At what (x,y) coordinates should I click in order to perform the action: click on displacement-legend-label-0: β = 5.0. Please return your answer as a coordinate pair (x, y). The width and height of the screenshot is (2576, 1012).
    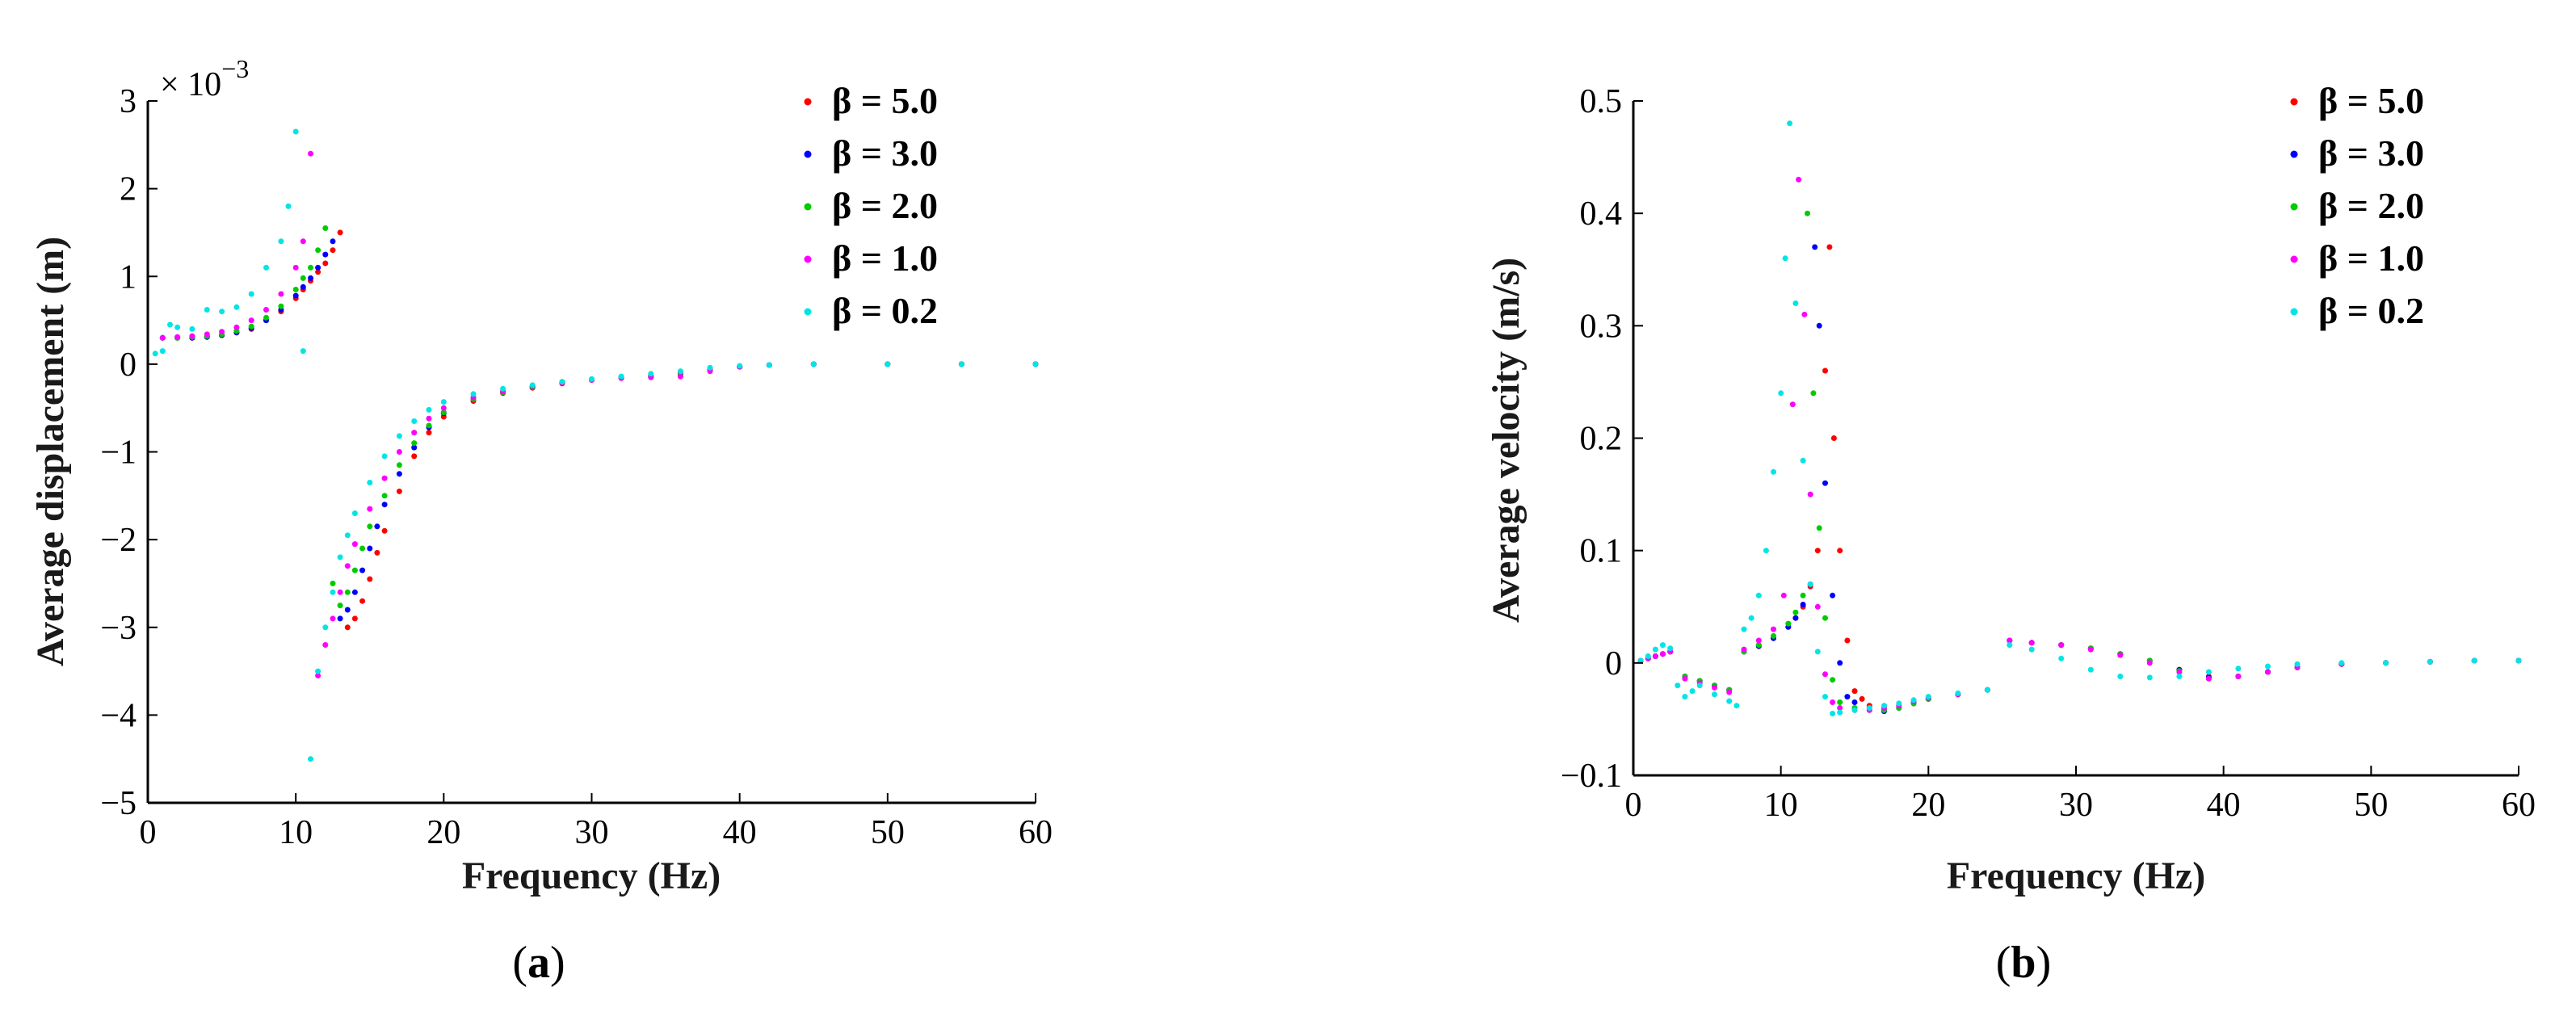
    Looking at the image, I should click on (885, 100).